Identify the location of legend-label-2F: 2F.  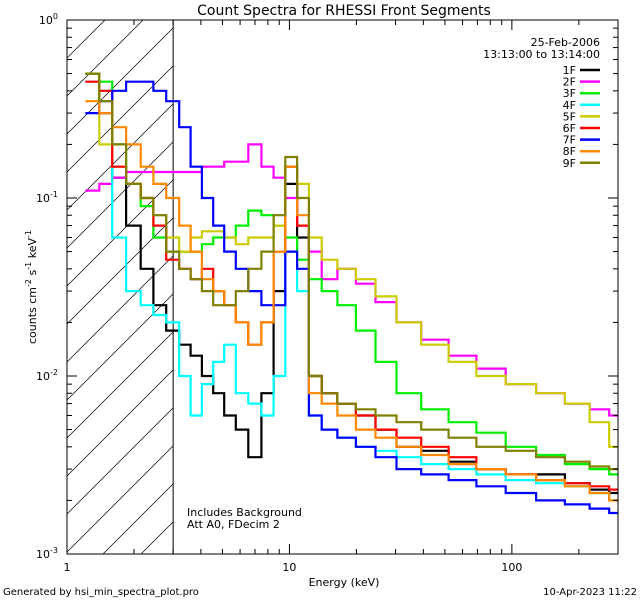
(569, 82).